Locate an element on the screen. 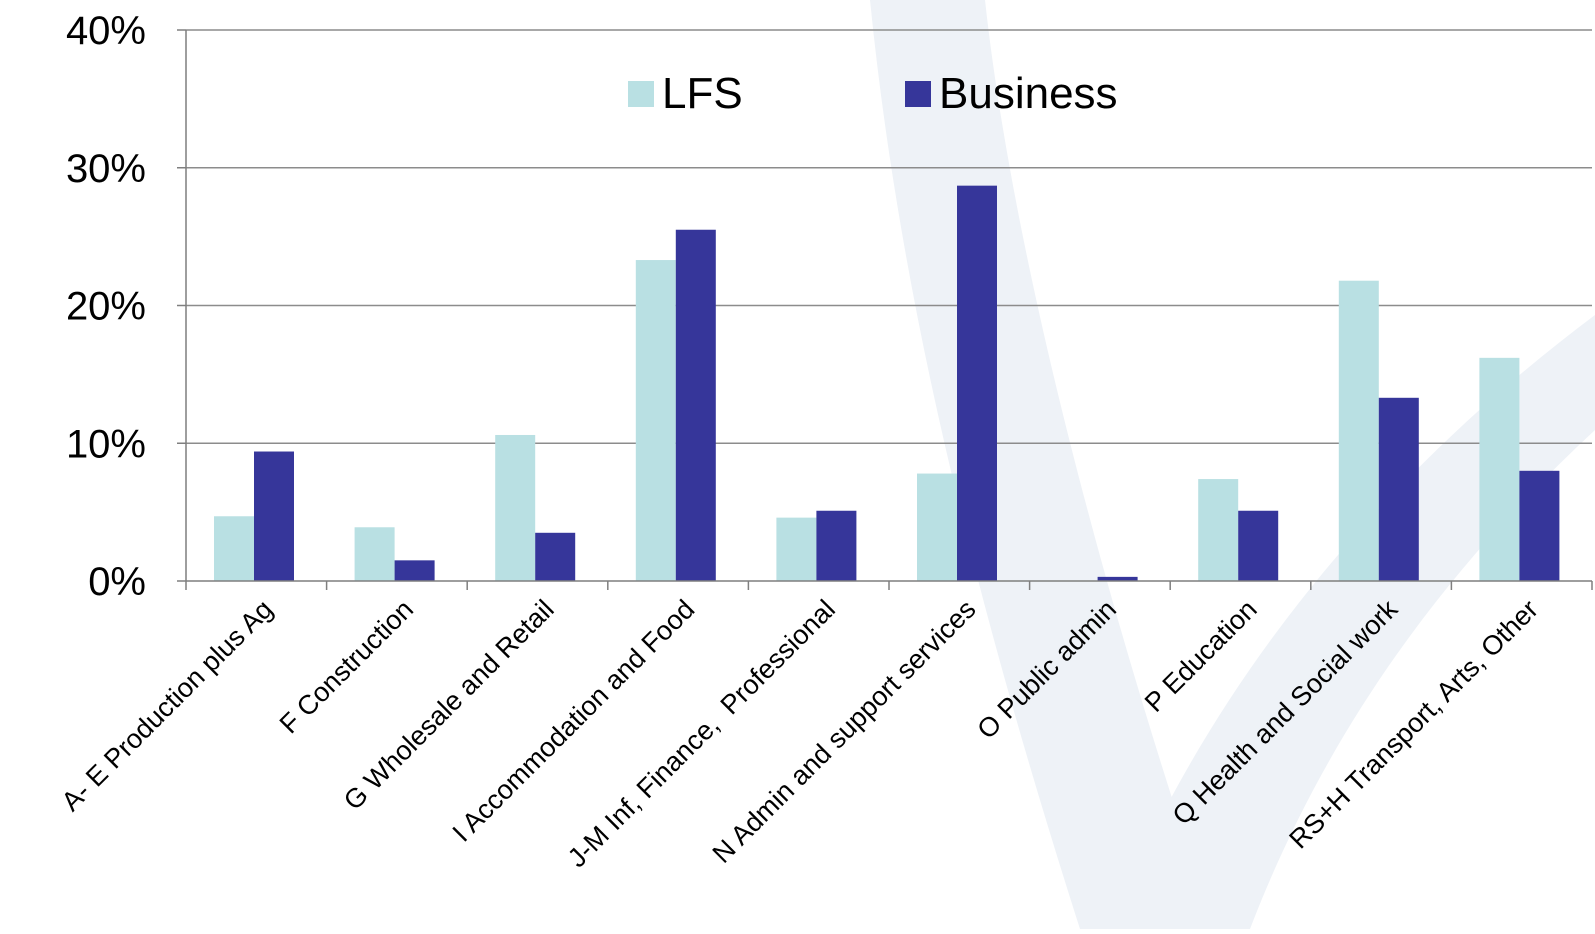 This screenshot has height=934, width=1595. y-tick-label: 20% is located at coordinates (106, 307).